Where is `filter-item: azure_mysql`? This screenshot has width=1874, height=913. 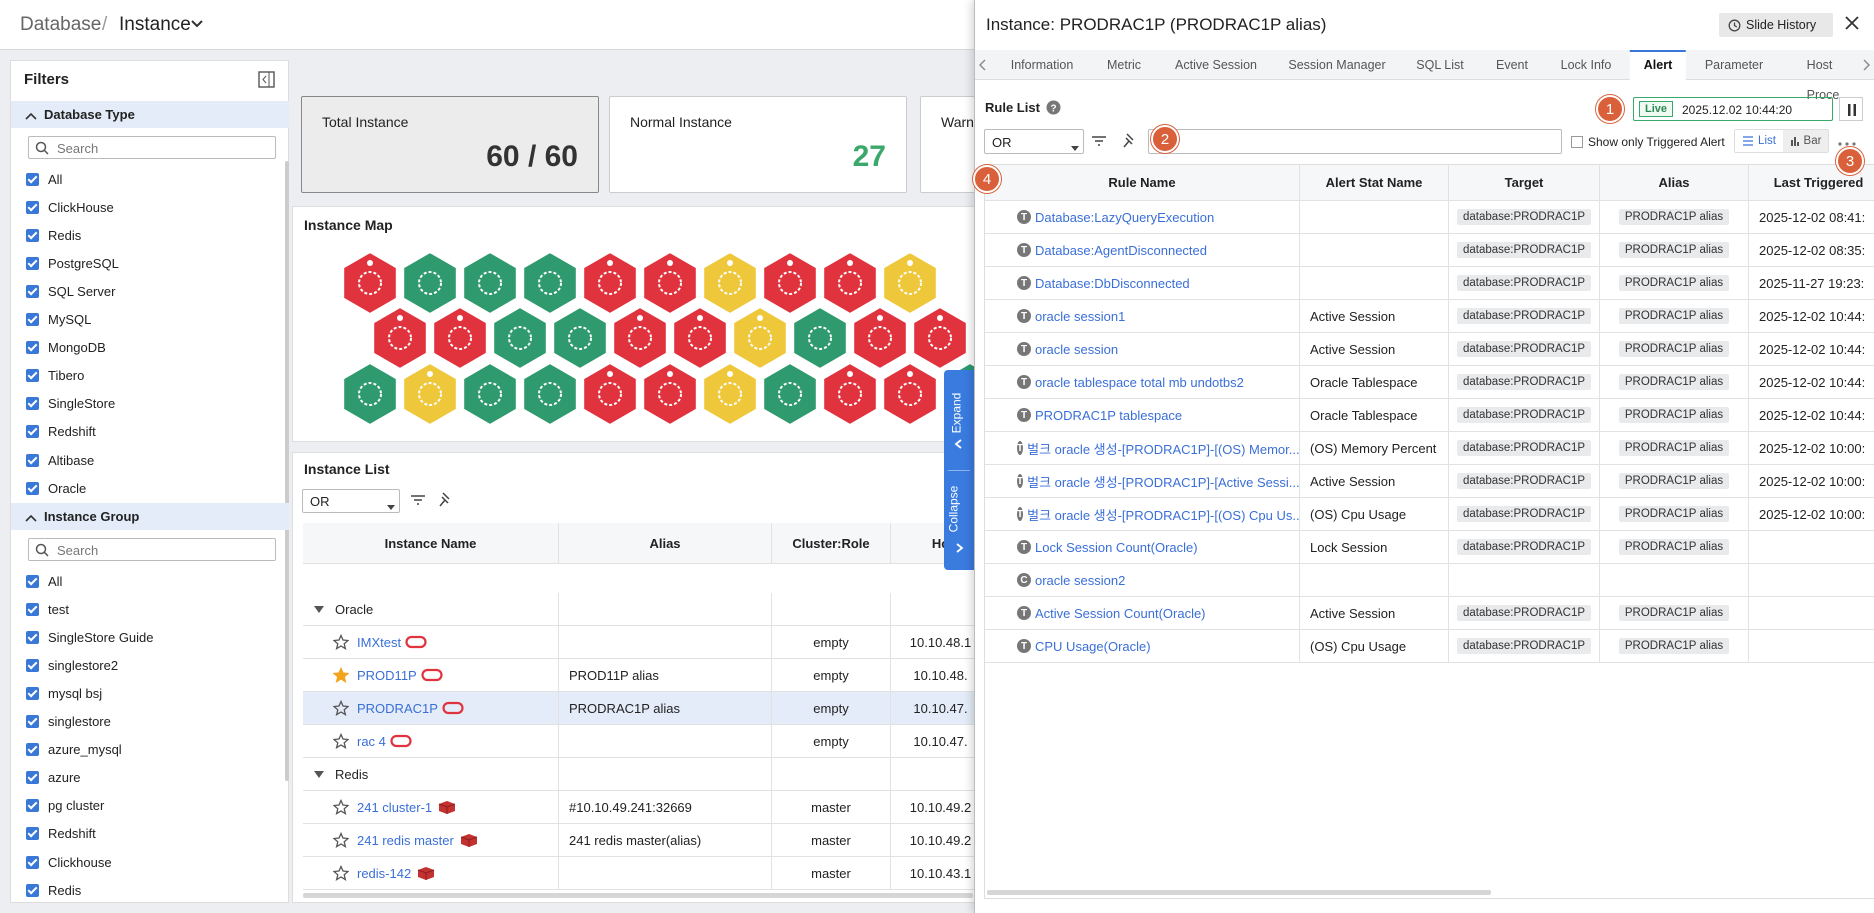 filter-item: azure_mysql is located at coordinates (151, 750).